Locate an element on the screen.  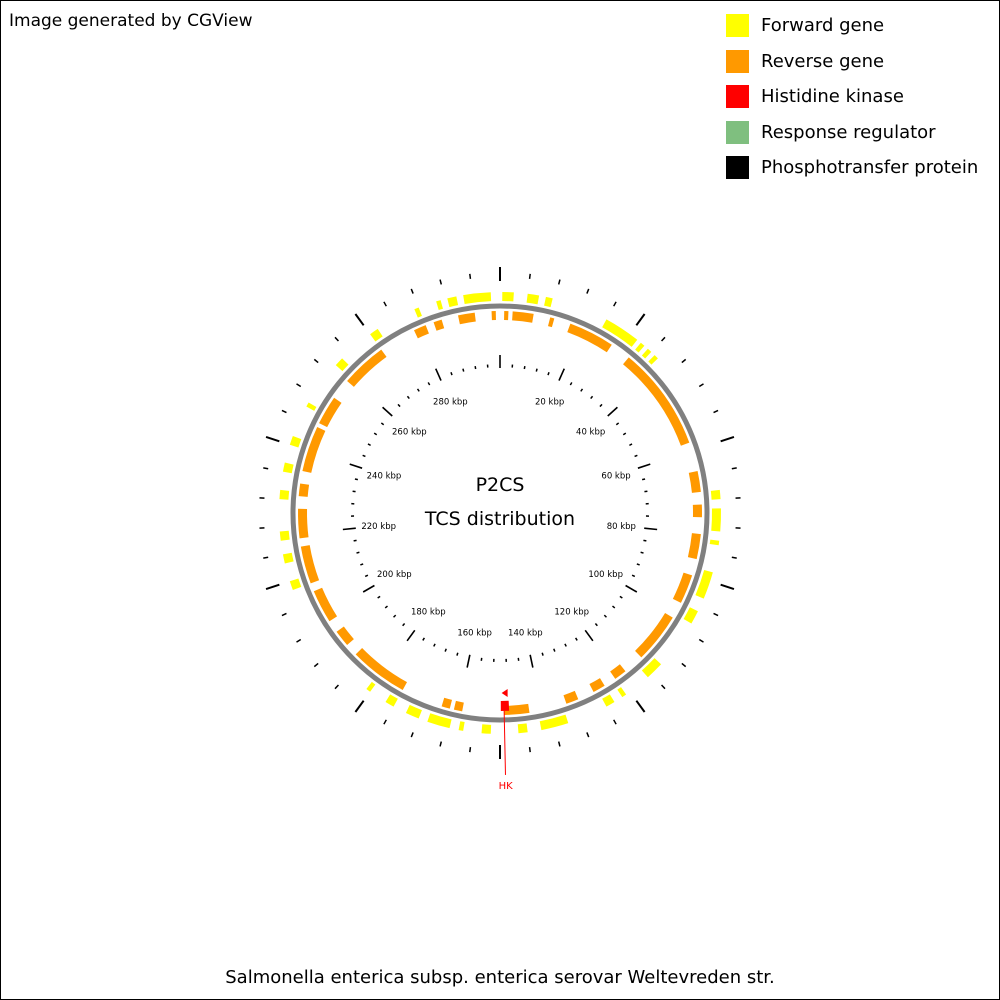
tick-label: 260 kbp is located at coordinates (409, 432).